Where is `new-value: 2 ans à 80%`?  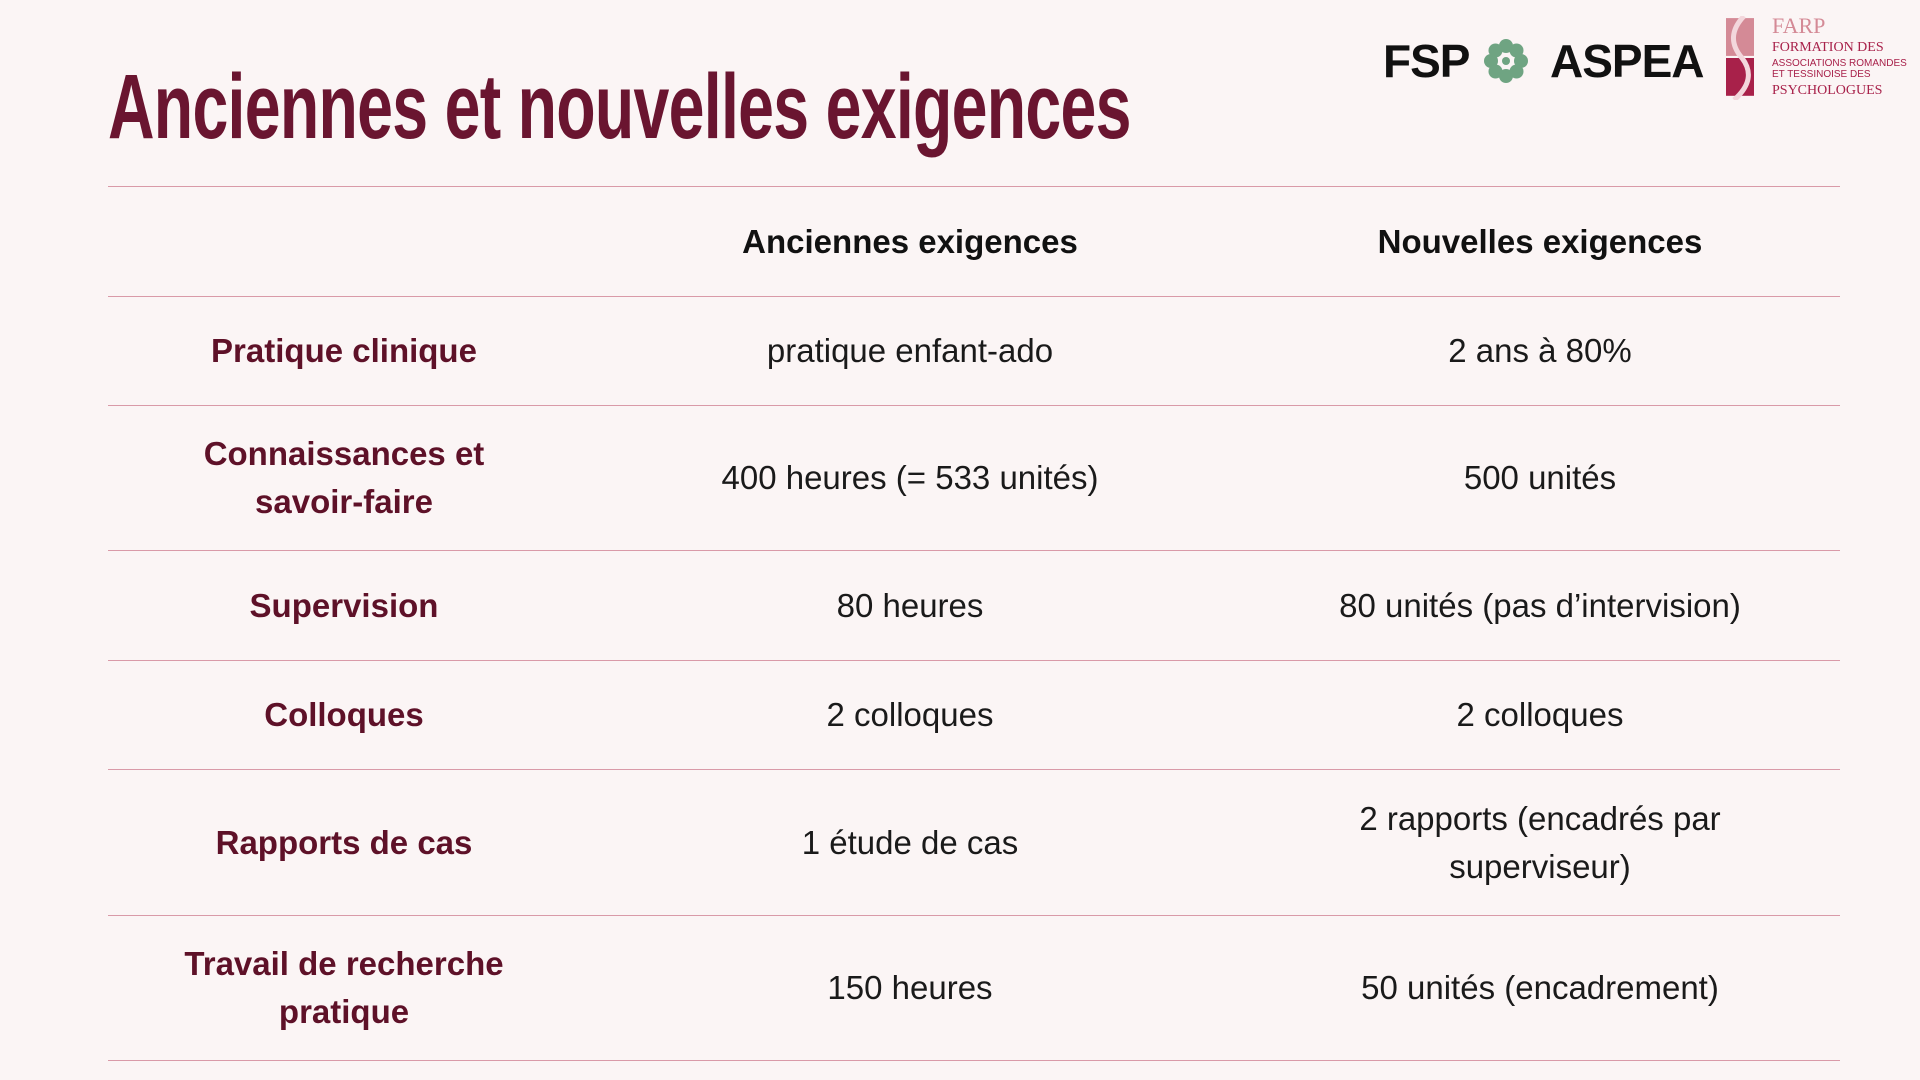 new-value: 2 ans à 80% is located at coordinates (1540, 350).